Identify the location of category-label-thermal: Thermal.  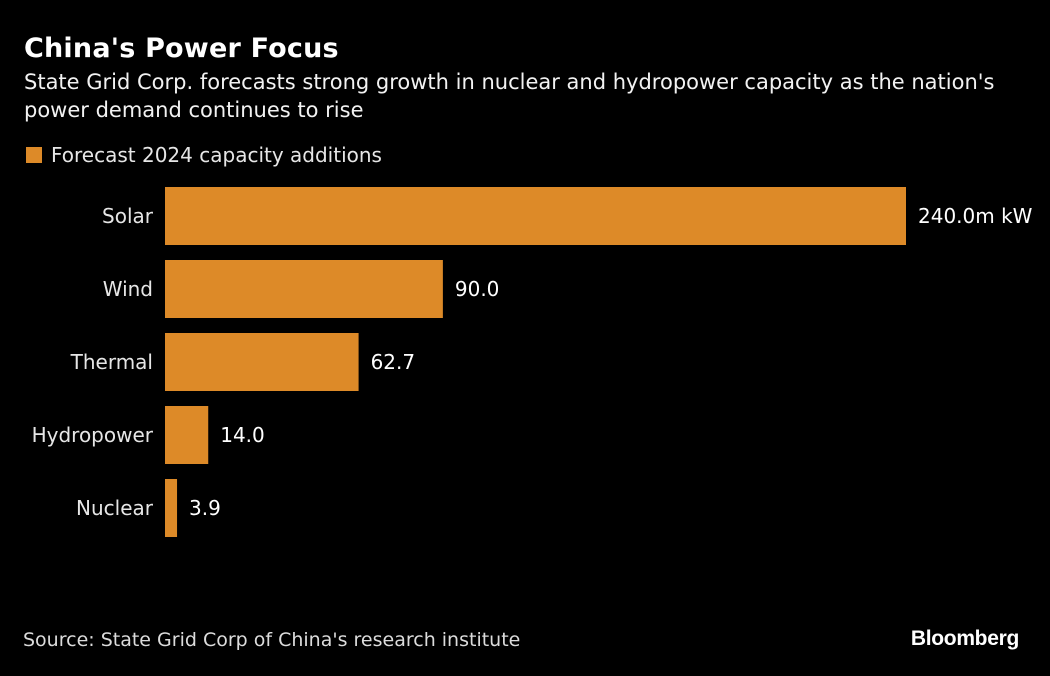
(111, 362).